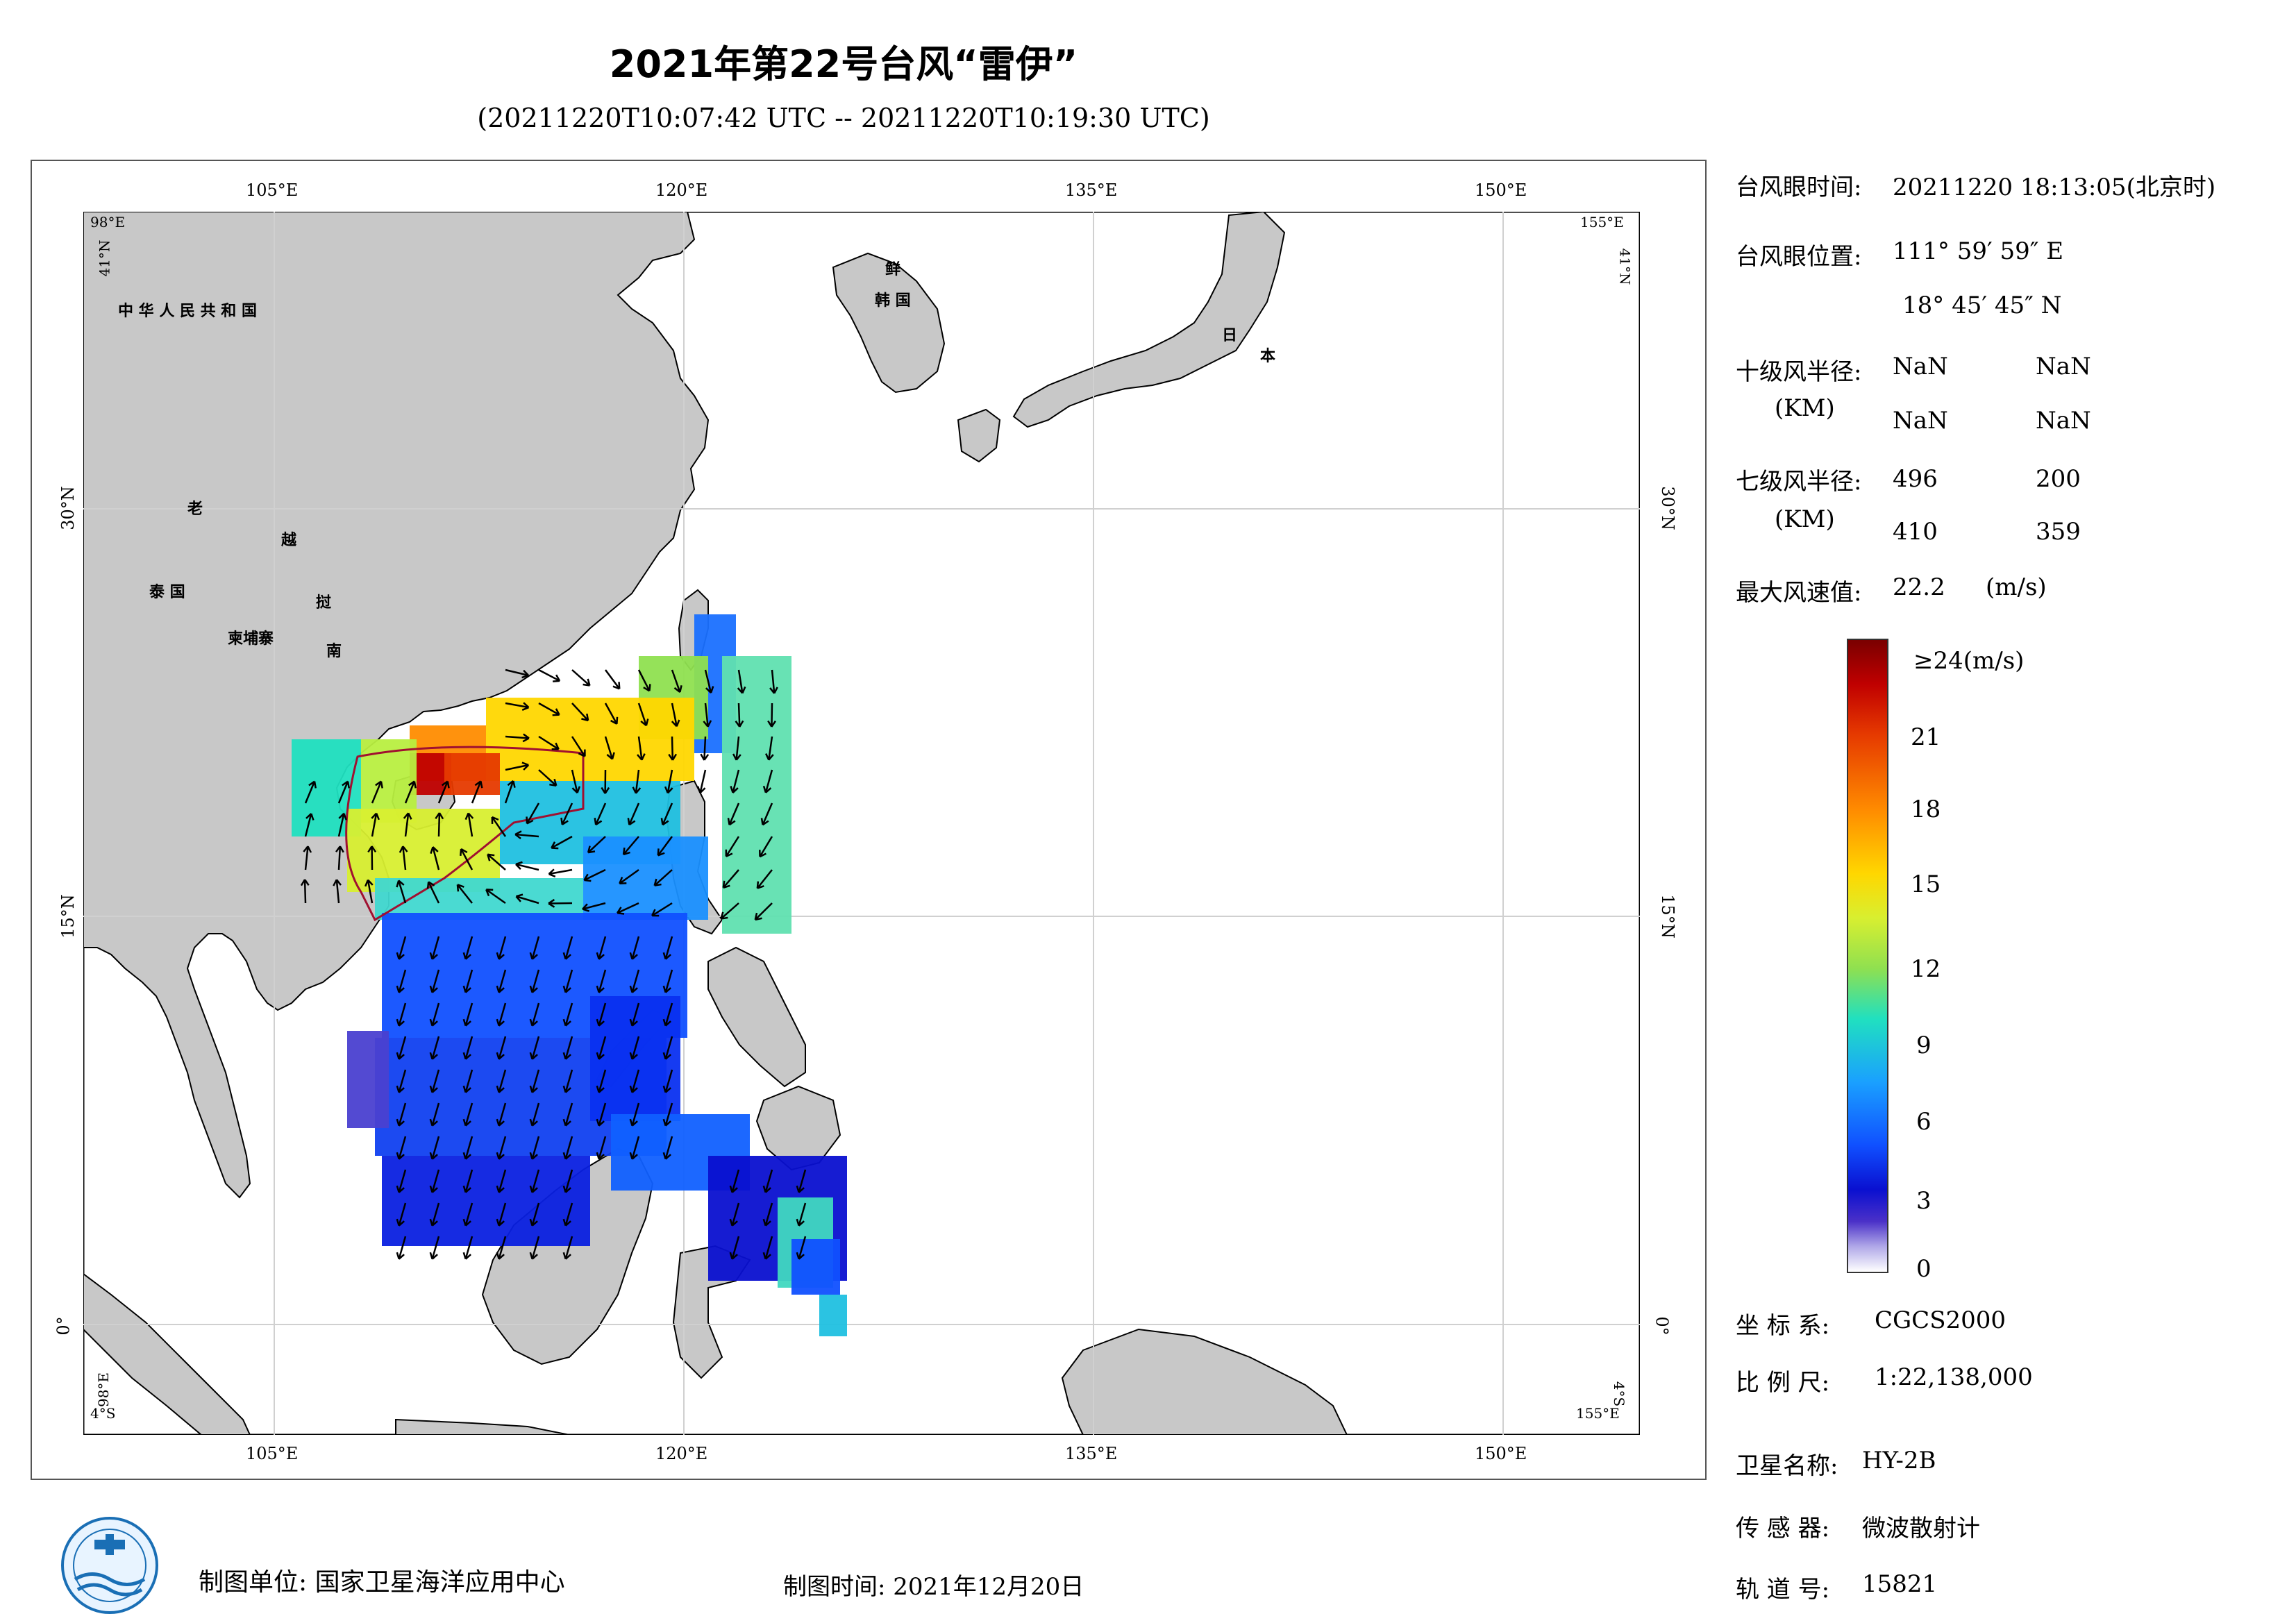 The image size is (2296, 1623). I want to click on max-wind-value: 22.2, so click(1919, 587).